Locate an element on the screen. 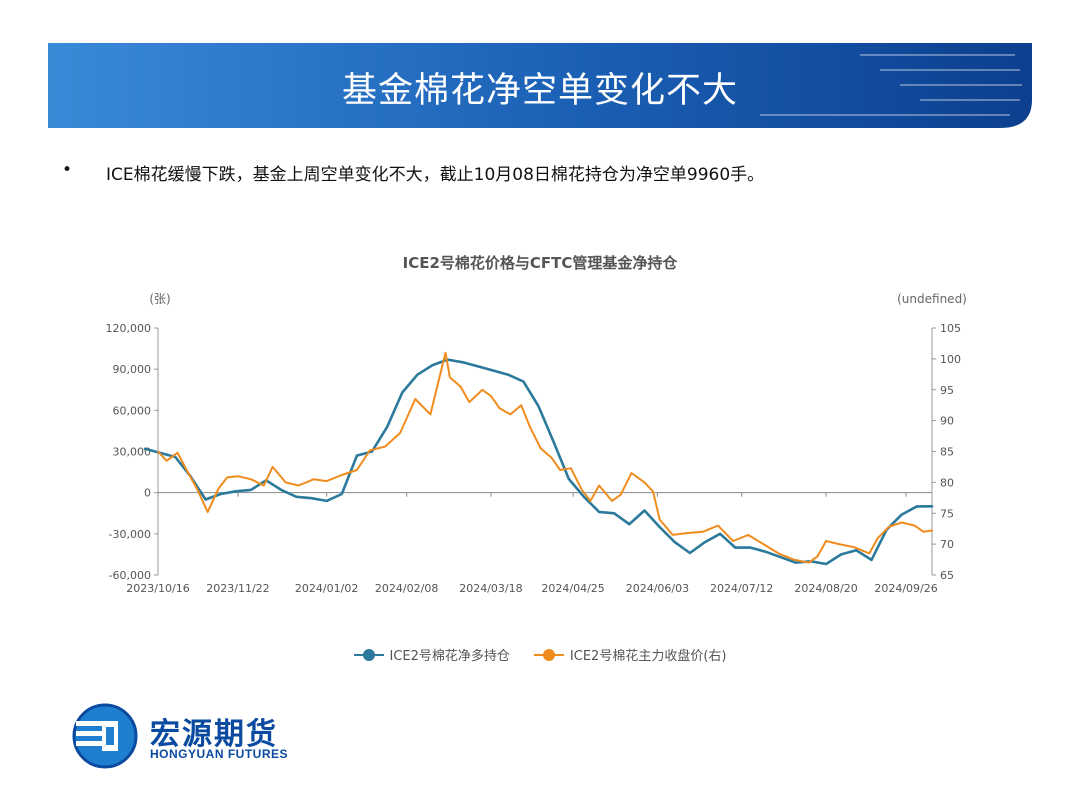 The width and height of the screenshot is (1080, 810). chart-legend: ICE2号棉花净多持仓 ICE2号棉花主力收盘价(右) is located at coordinates (540, 654).